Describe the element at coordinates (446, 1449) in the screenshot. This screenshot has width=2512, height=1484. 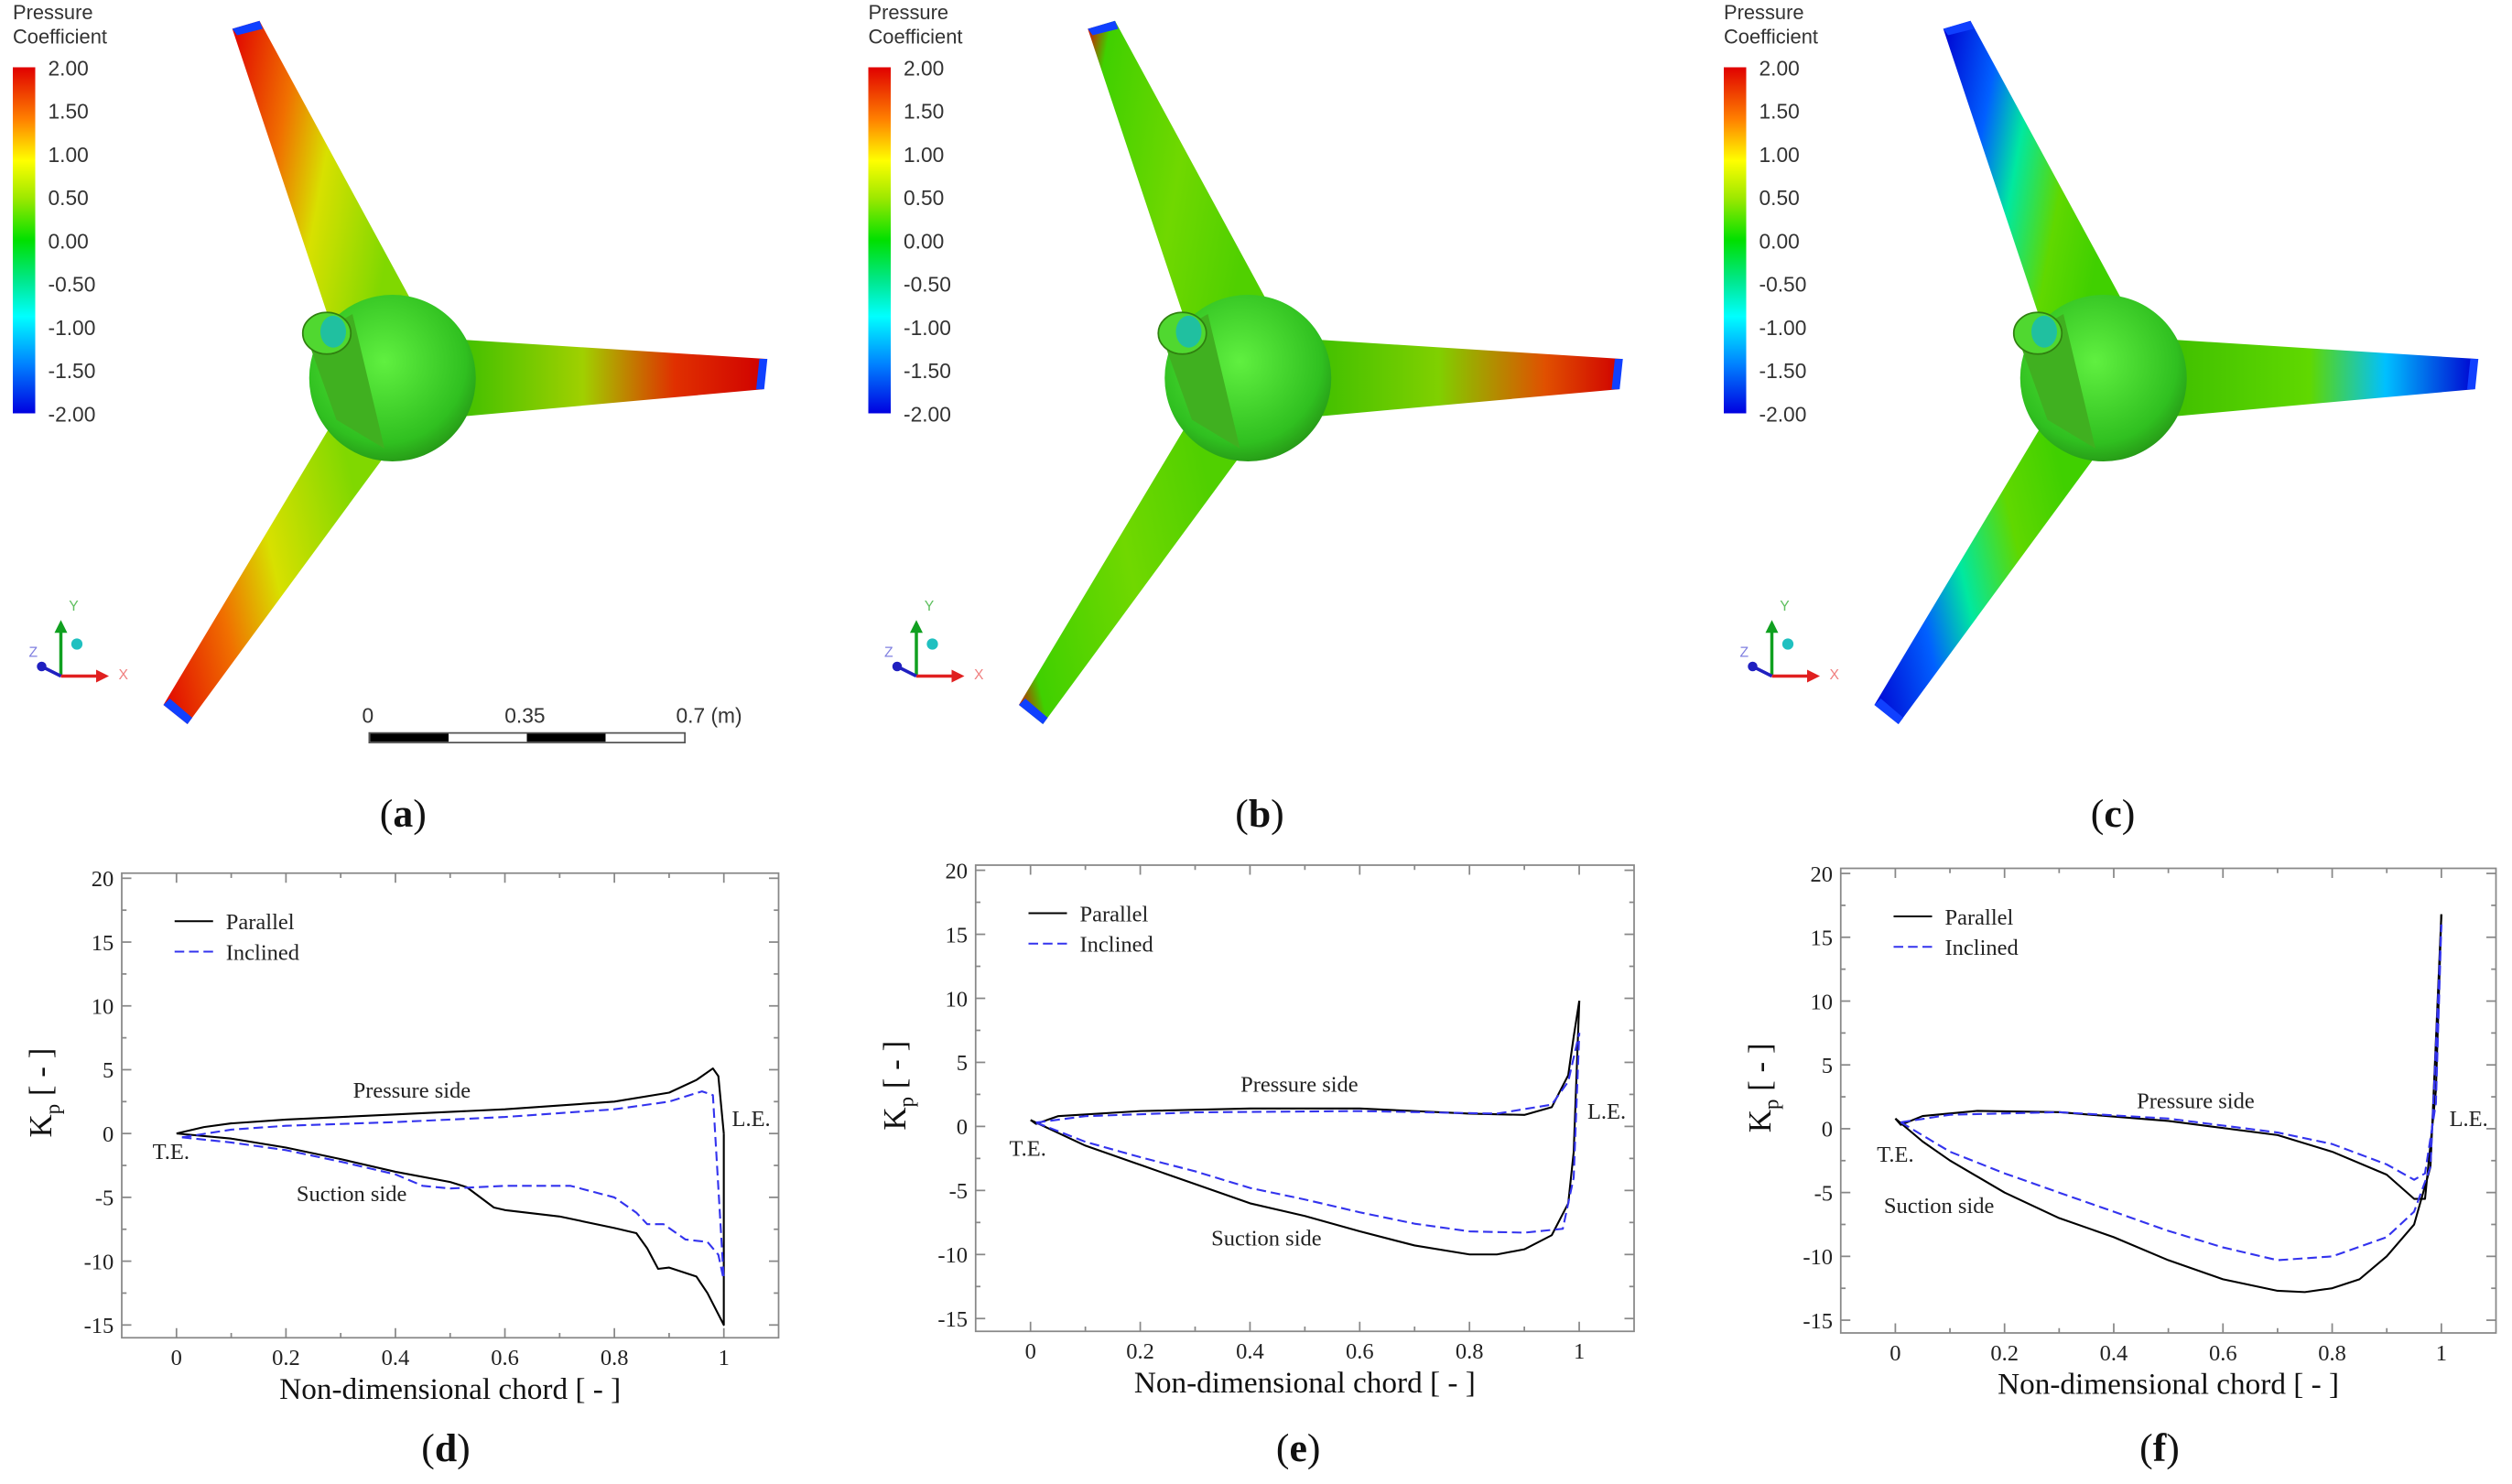
I see `panel-label: (d)` at that location.